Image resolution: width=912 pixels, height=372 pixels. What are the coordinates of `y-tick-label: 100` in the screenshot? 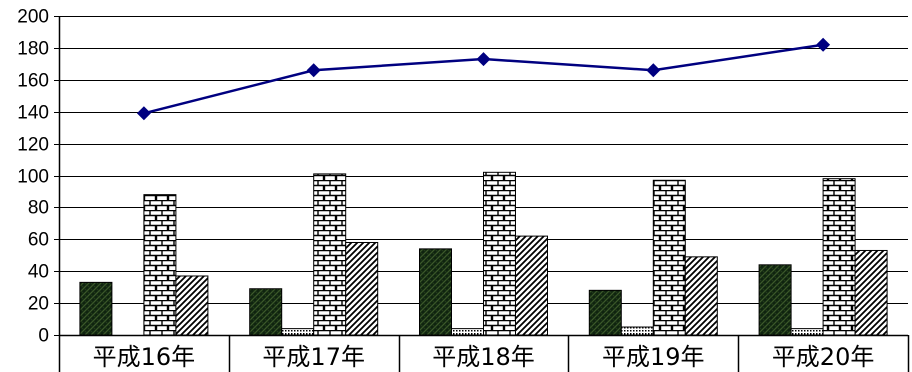 It's located at (33, 177).